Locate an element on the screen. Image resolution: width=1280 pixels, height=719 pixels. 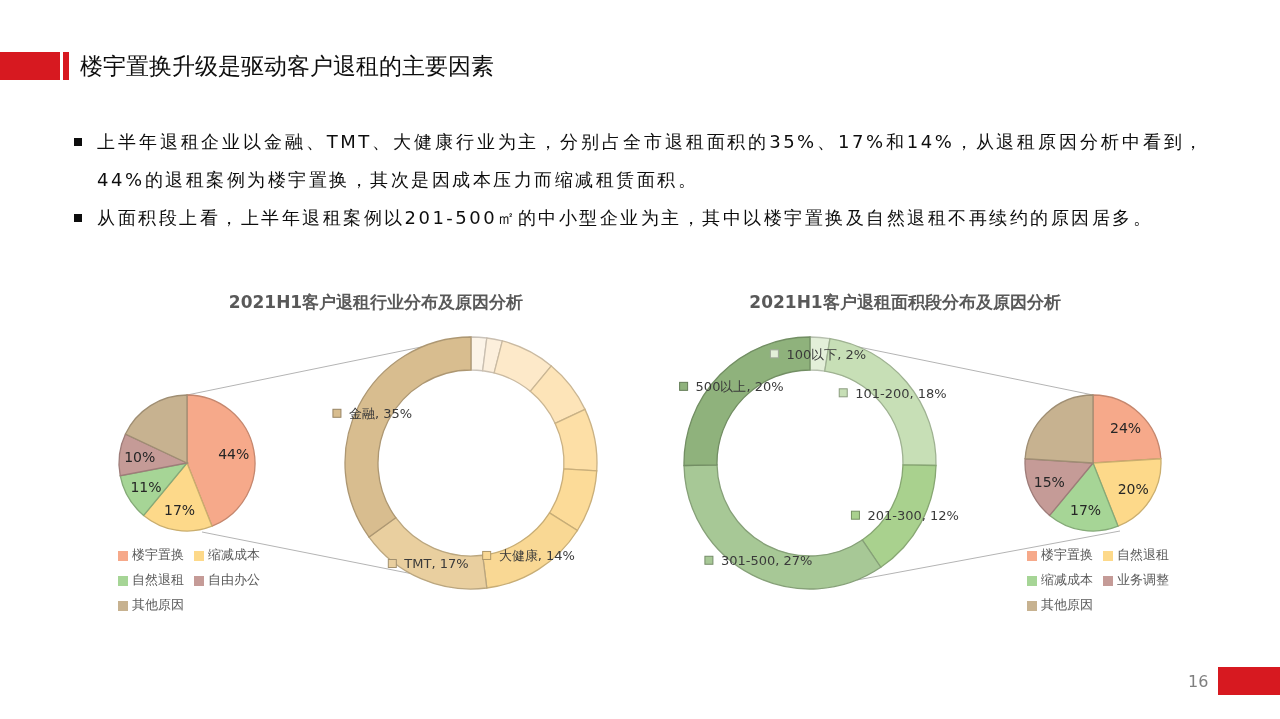
legend-label: TMT, 17% is located at coordinates (436, 563).